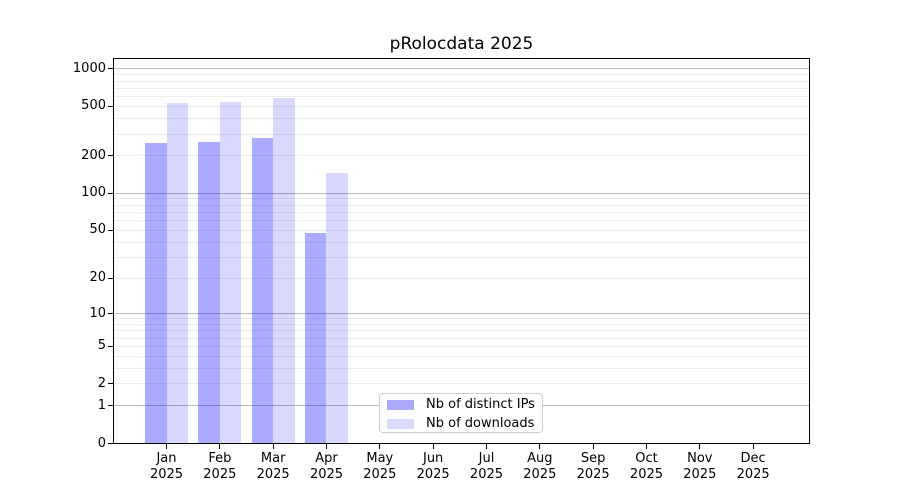  What do you see at coordinates (646, 466) in the screenshot?
I see `x-tick-label: Oct 2025` at bounding box center [646, 466].